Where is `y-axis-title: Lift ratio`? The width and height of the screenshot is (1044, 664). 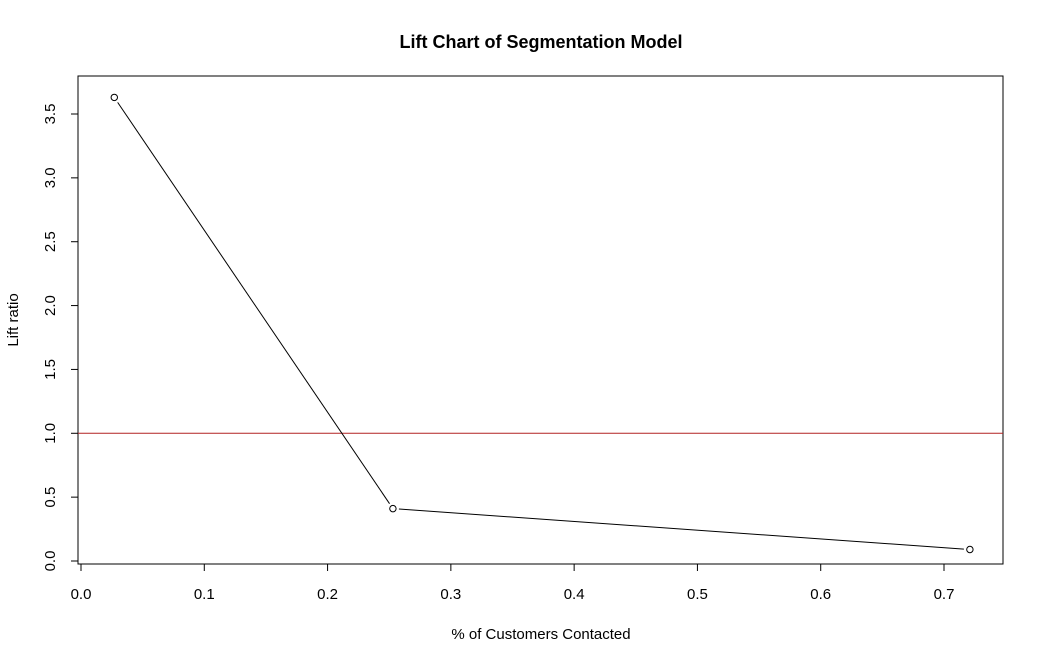 y-axis-title: Lift ratio is located at coordinates (13, 319).